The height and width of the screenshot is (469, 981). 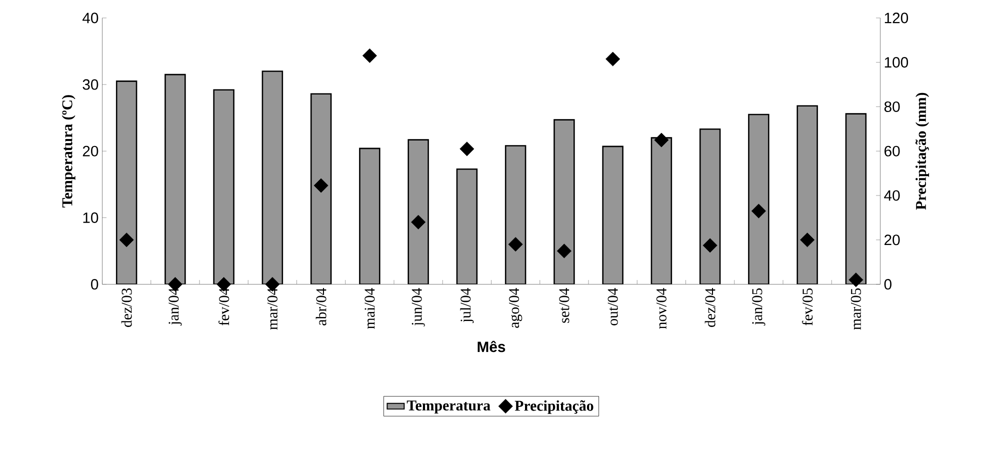 I want to click on y2-tick-label: 20, so click(x=892, y=240).